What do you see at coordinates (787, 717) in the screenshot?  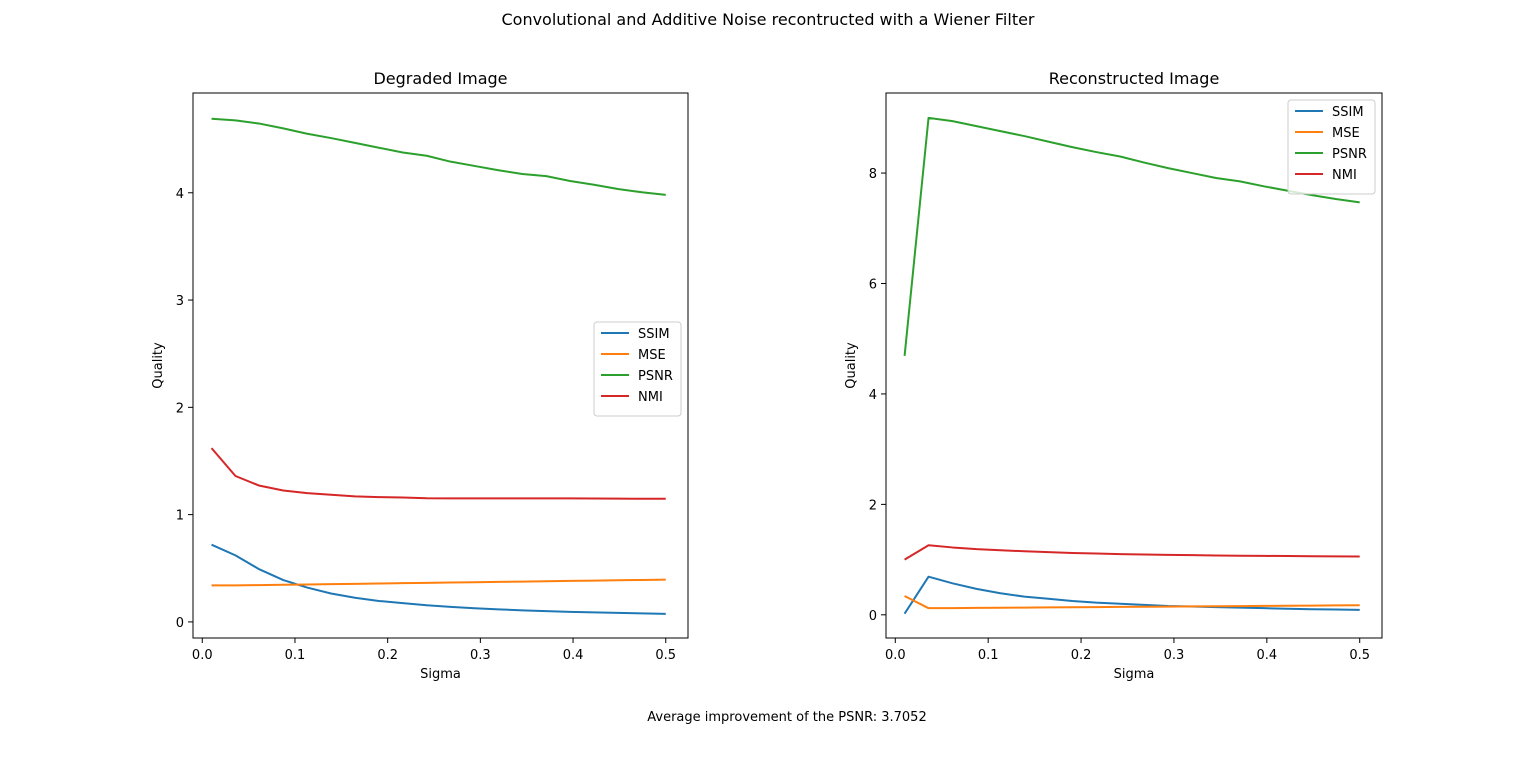 I see `psnr-improvement-note: Average improvement of the PSNR: 3.7052` at bounding box center [787, 717].